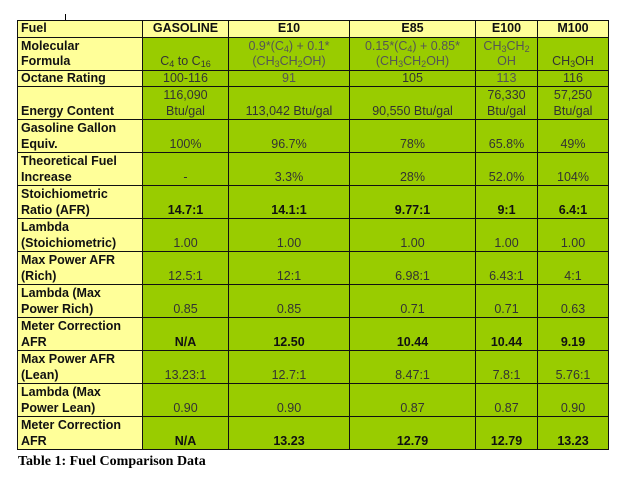 The image size is (634, 477). What do you see at coordinates (185, 169) in the screenshot?
I see `cell-value: -` at bounding box center [185, 169].